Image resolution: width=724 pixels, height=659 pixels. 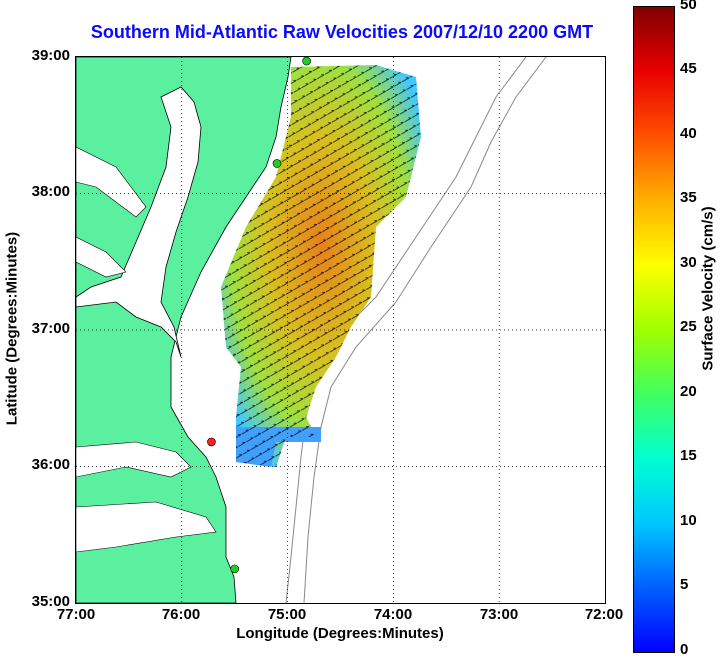 I want to click on colorbar-tick: 10, so click(x=688, y=520).